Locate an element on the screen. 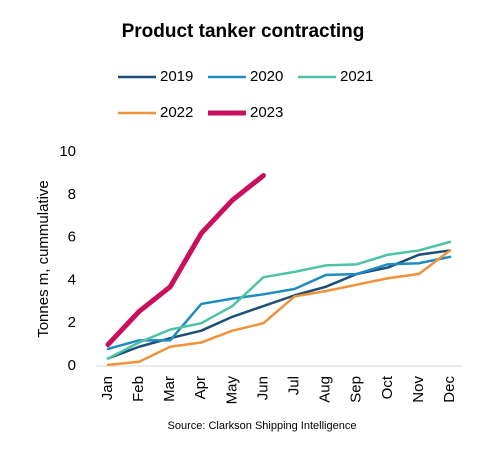 This screenshot has height=459, width=486. x-tick-label: May is located at coordinates (231, 390).